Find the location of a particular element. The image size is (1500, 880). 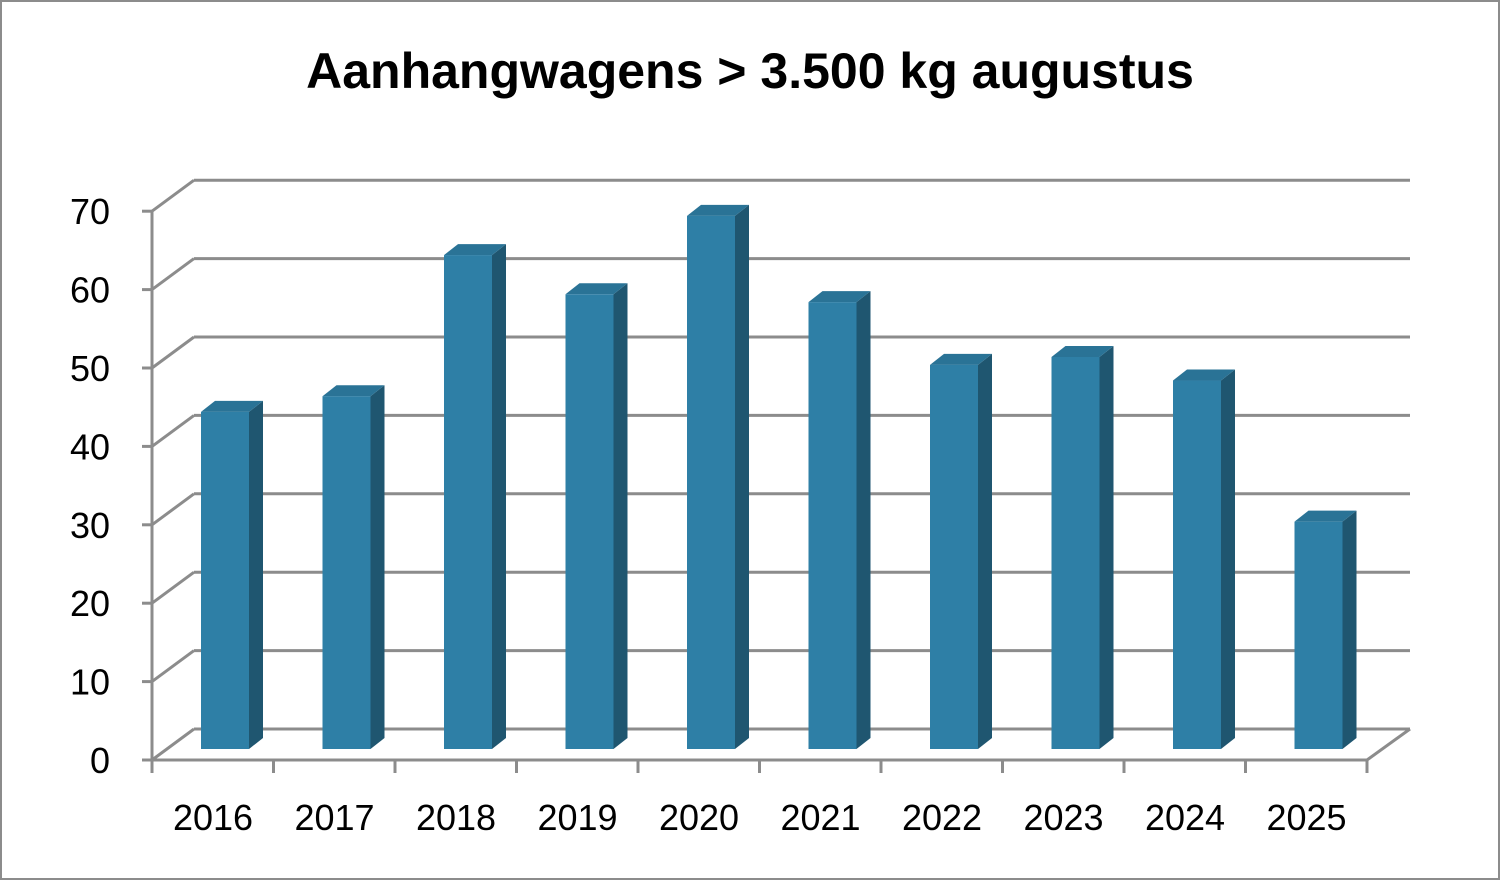

y-tick-label: 60 is located at coordinates (90, 290).